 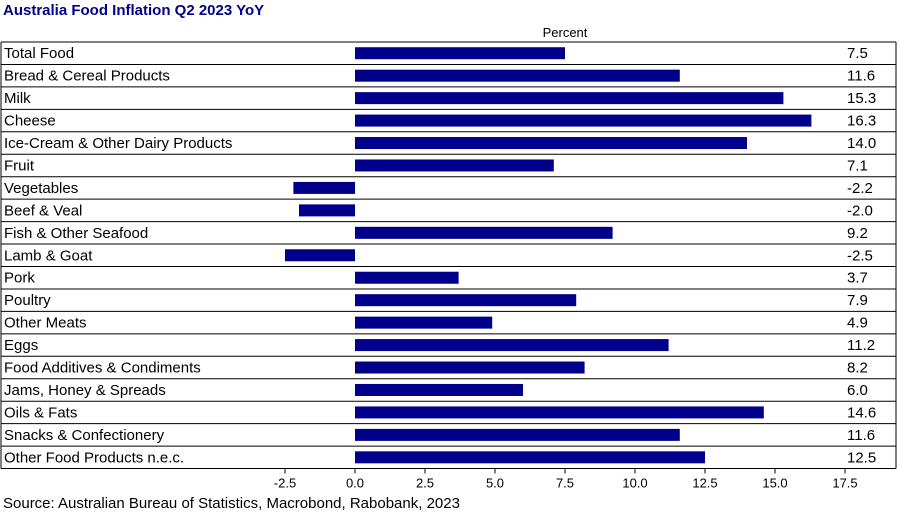 What do you see at coordinates (39, 53) in the screenshot?
I see `category-label: Total Food` at bounding box center [39, 53].